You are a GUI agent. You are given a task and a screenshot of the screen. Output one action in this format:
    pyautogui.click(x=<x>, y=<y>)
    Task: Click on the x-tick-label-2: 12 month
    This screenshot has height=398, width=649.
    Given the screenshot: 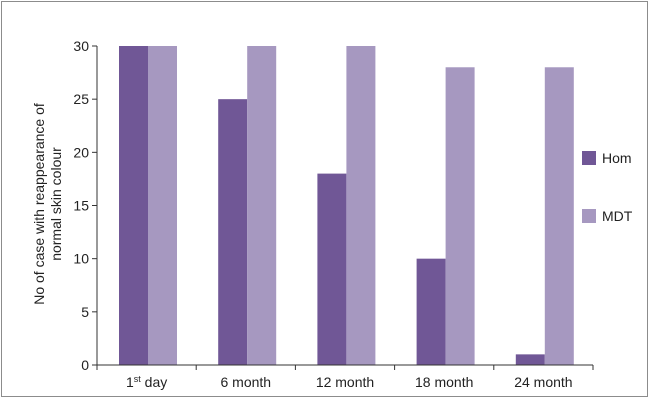 What is the action you would take?
    pyautogui.click(x=345, y=382)
    